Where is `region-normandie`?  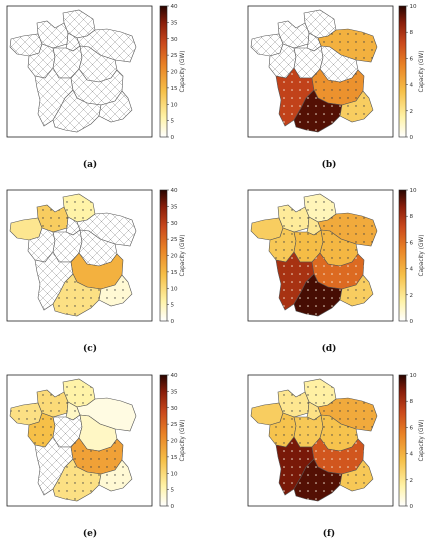
region-normandie is located at coordinates (293, 218).